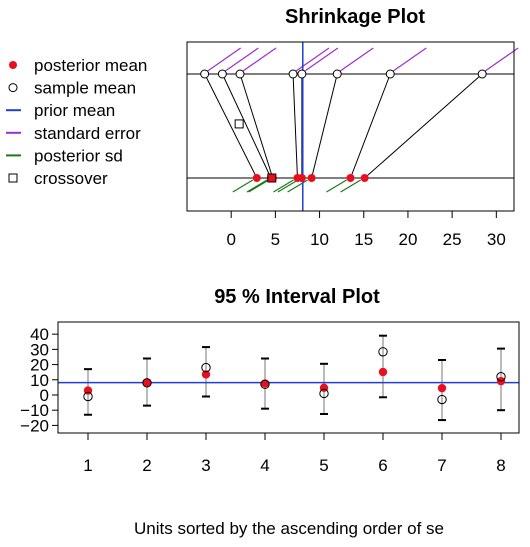  What do you see at coordinates (407, 239) in the screenshot?
I see `x-tick-label: 20` at bounding box center [407, 239].